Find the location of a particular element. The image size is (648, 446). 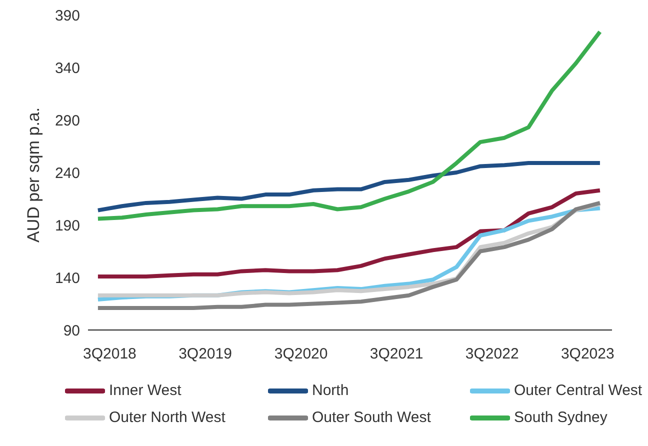

legend-label: Outer South West is located at coordinates (371, 417).